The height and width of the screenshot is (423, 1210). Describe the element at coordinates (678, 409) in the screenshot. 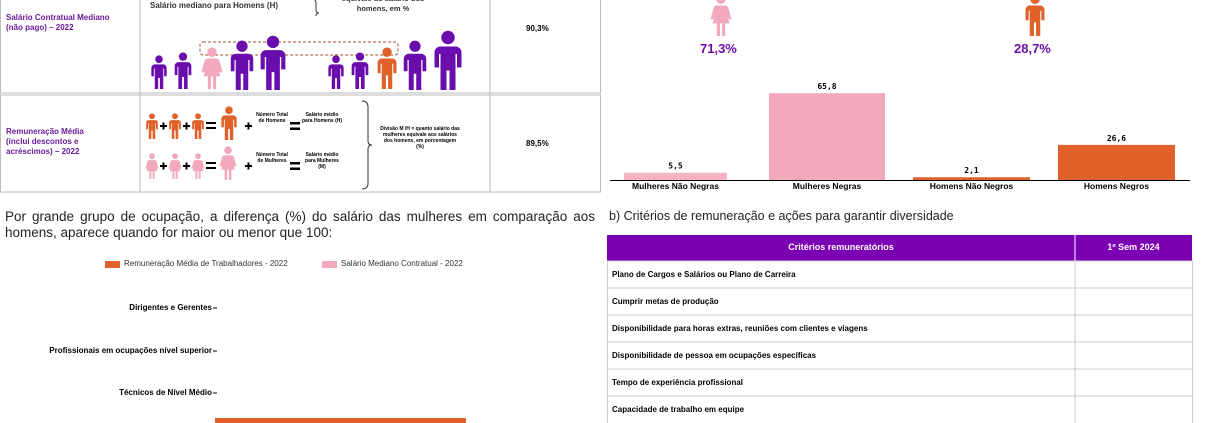

I see `criteria-row: Capacidade de trabalho em equipe` at that location.